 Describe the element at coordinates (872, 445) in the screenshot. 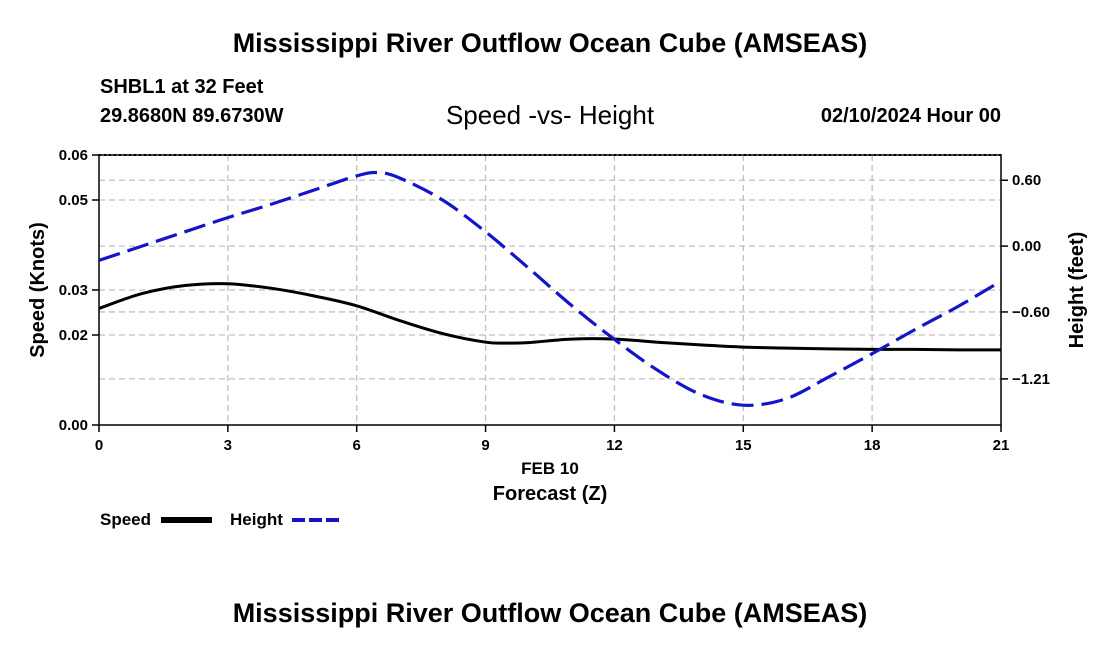

I see `x-tick-label: 18` at that location.